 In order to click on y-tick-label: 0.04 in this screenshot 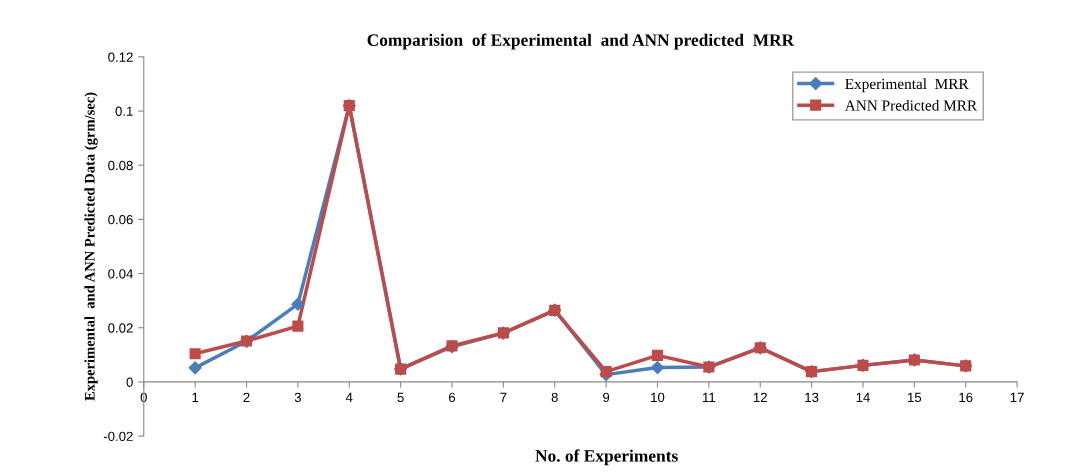, I will do `click(120, 274)`.